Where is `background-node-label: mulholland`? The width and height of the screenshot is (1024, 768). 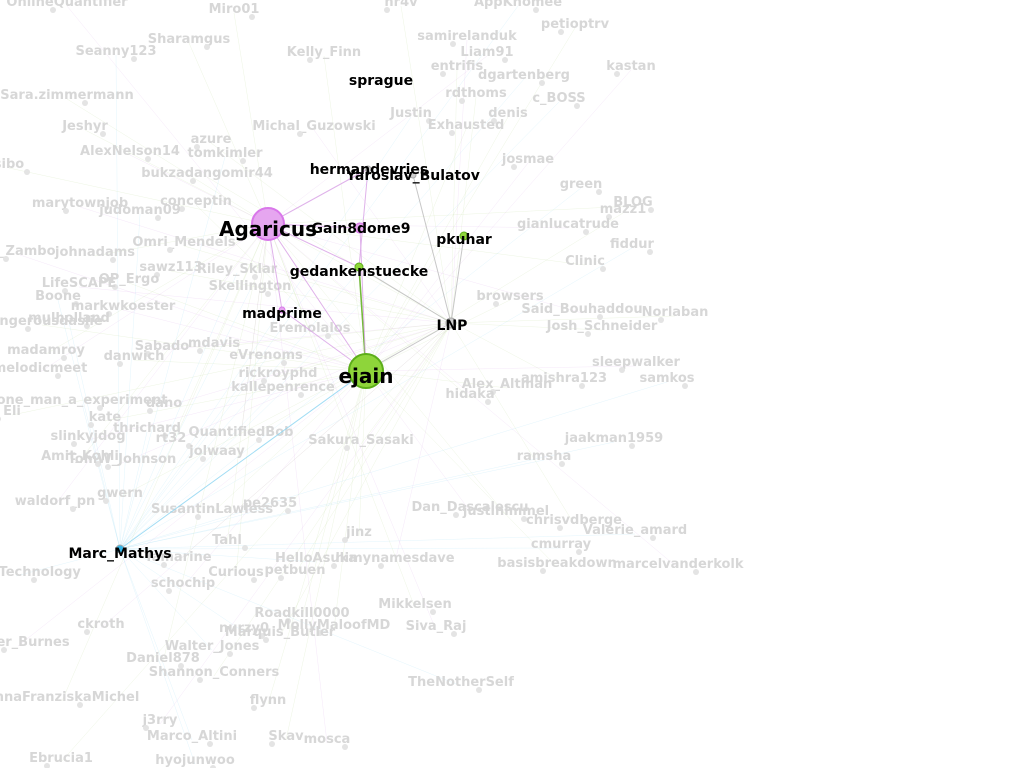 background-node-label: mulholland is located at coordinates (69, 318).